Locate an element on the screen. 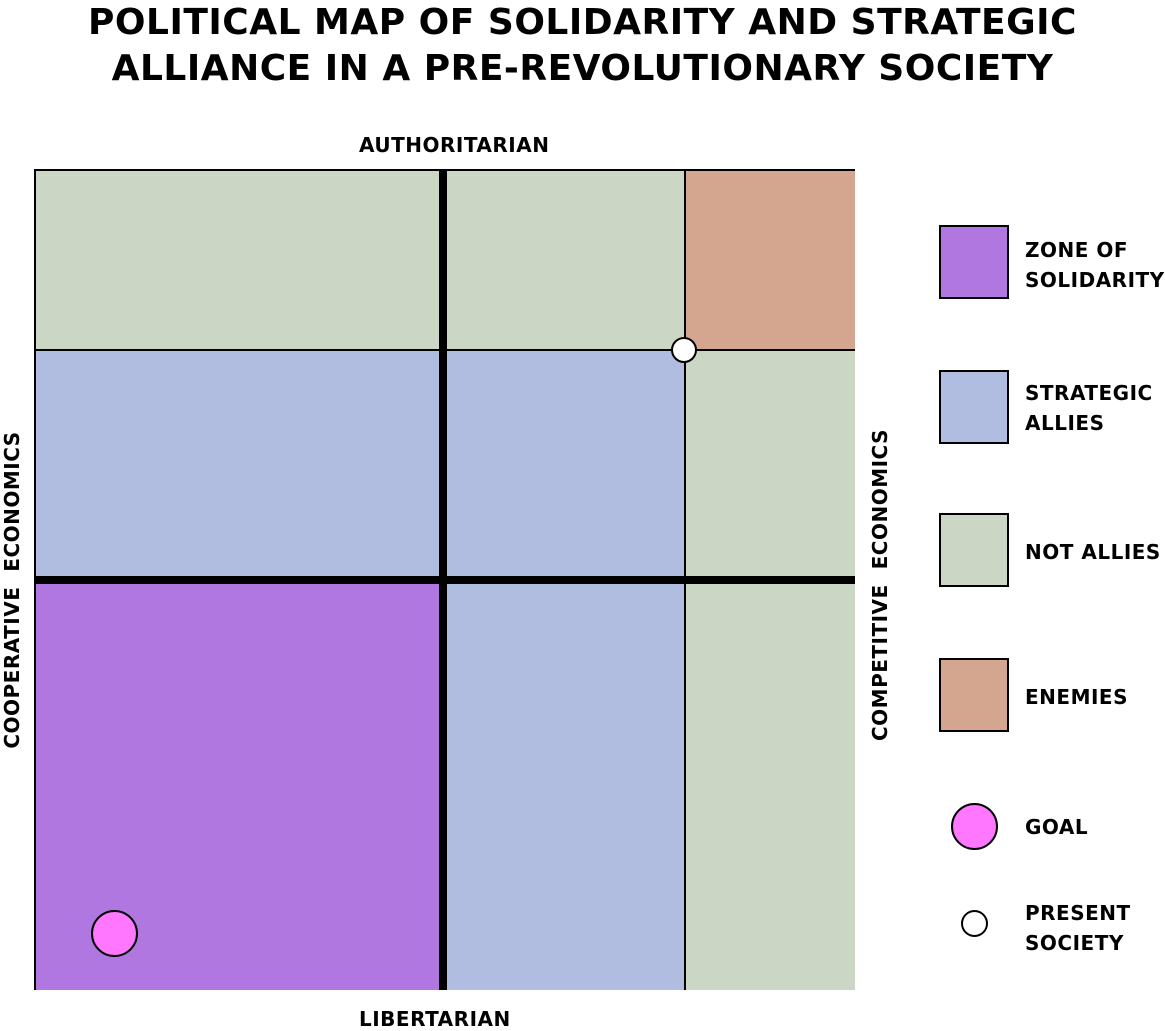  zone-allies-lib is located at coordinates (564, 785).